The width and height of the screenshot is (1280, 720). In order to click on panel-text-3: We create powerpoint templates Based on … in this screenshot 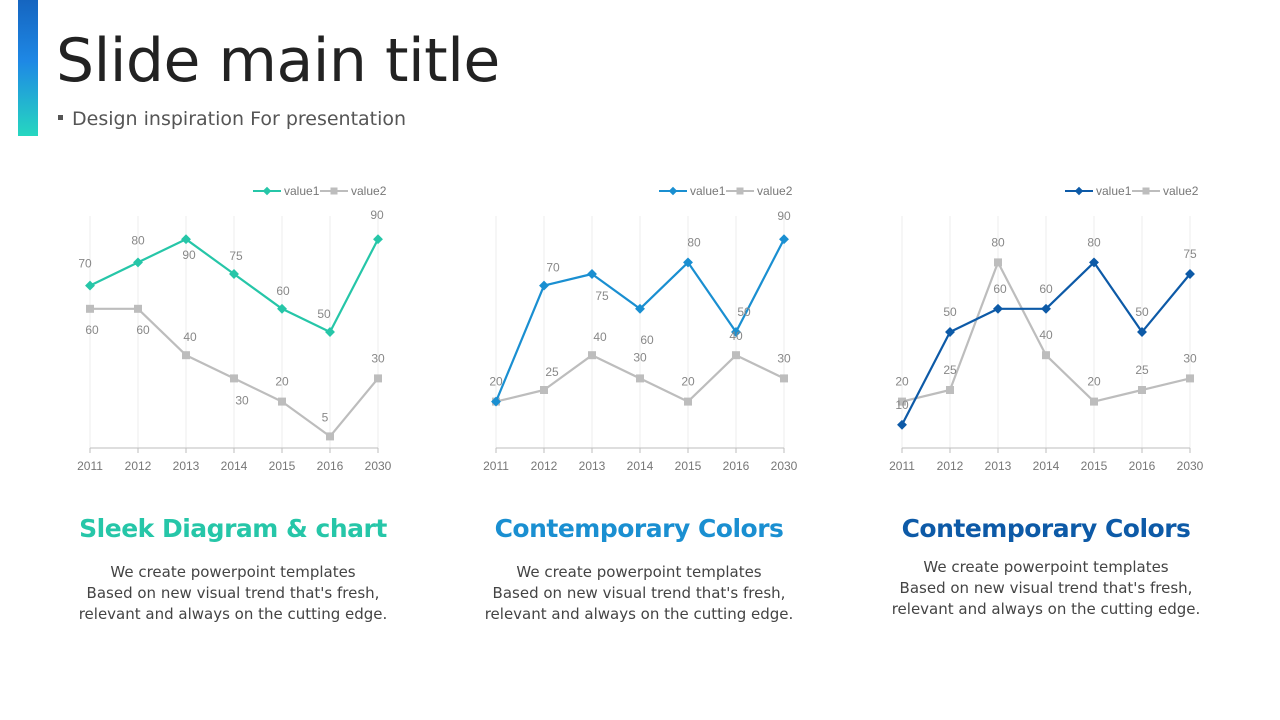, I will do `click(1046, 588)`.